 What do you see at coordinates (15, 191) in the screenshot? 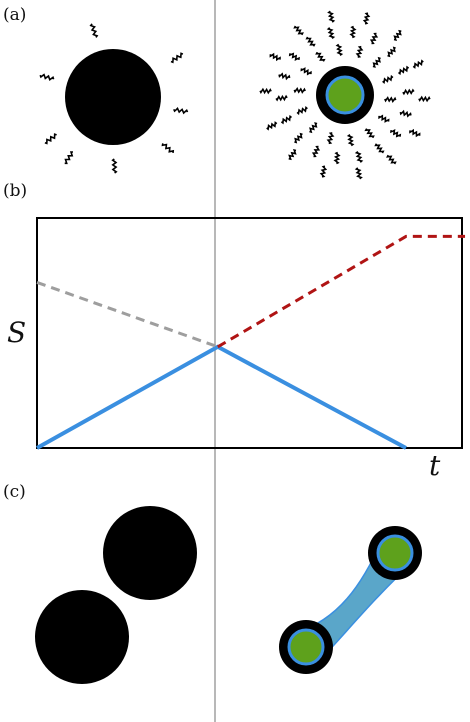
I see `panel-b-label: (b)` at bounding box center [15, 191].